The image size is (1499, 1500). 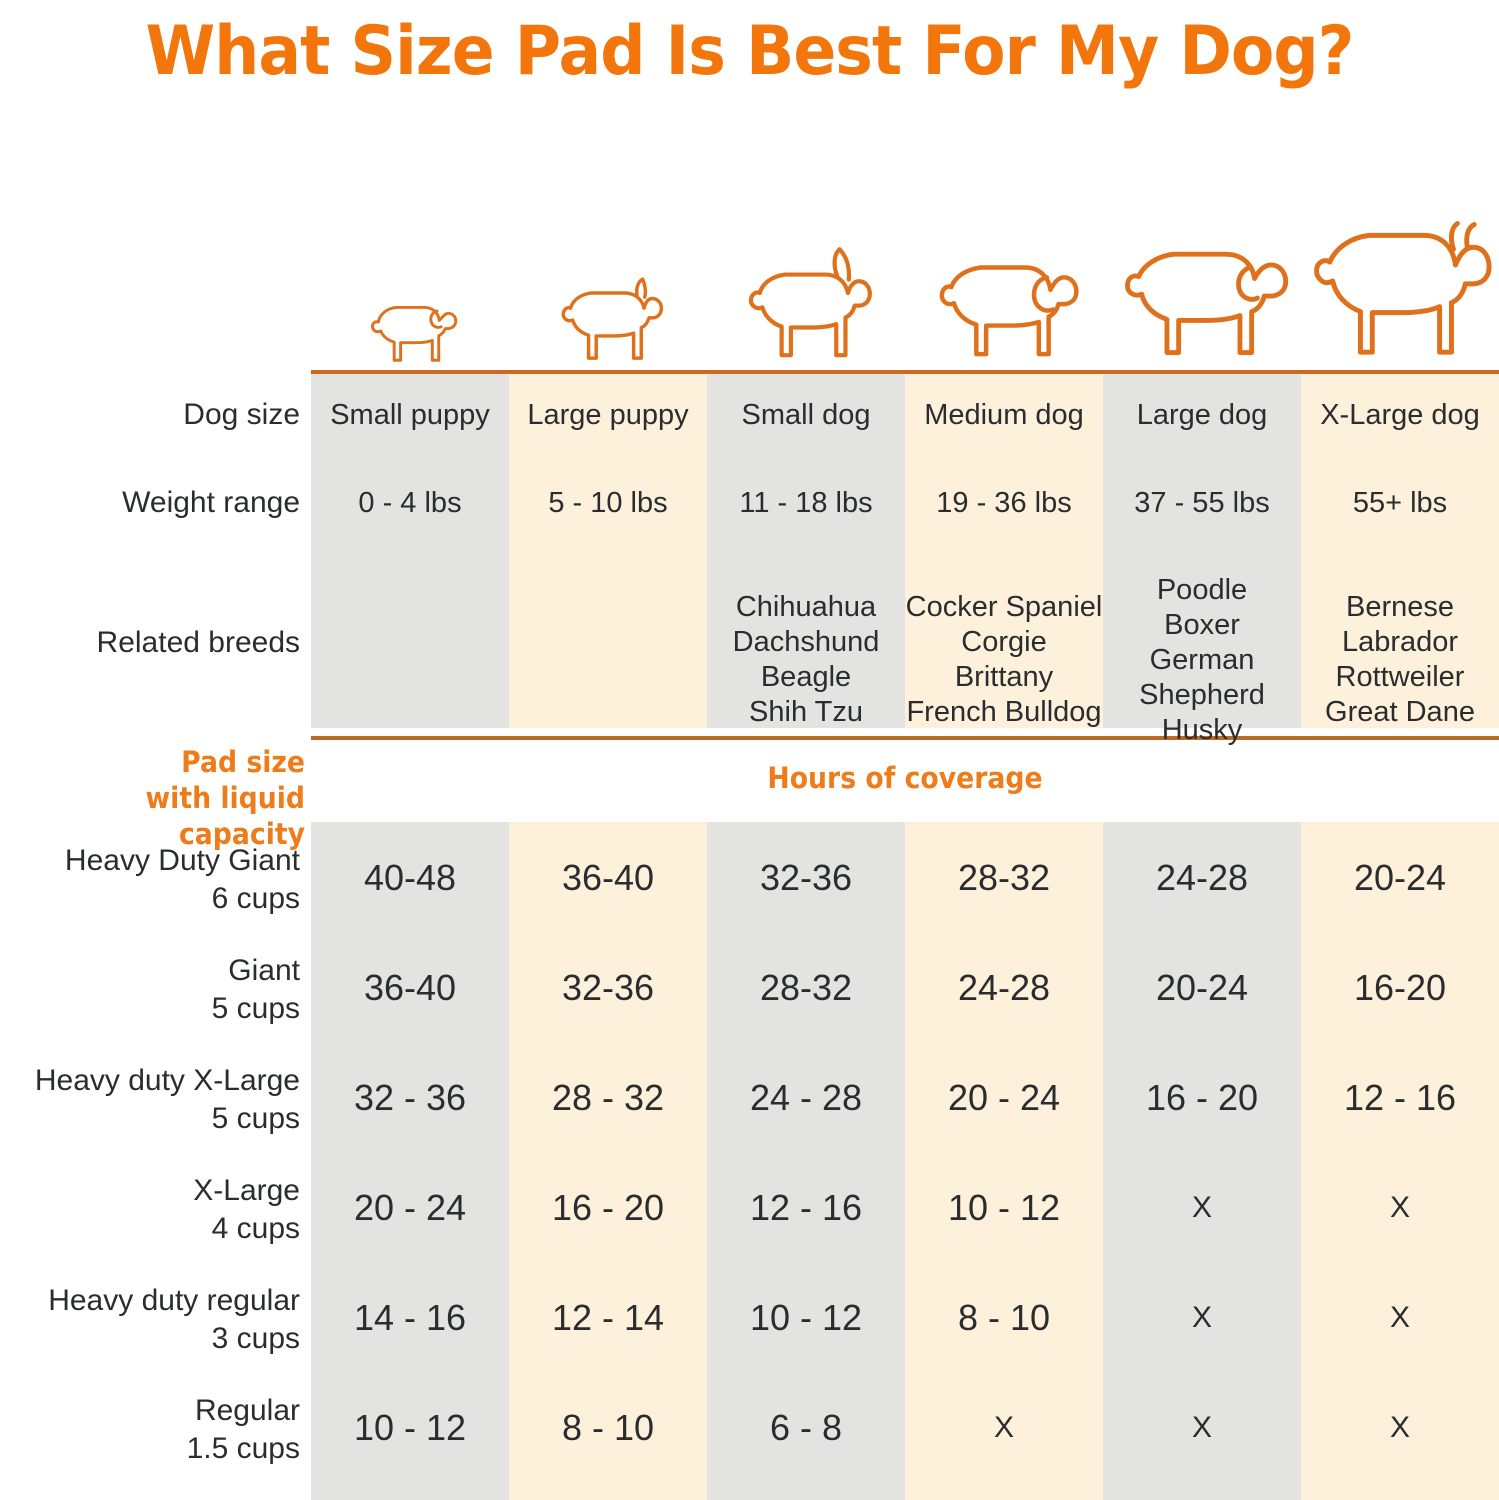 I want to click on pad-row-label: Regular 1.5 cups, so click(x=150, y=1430).